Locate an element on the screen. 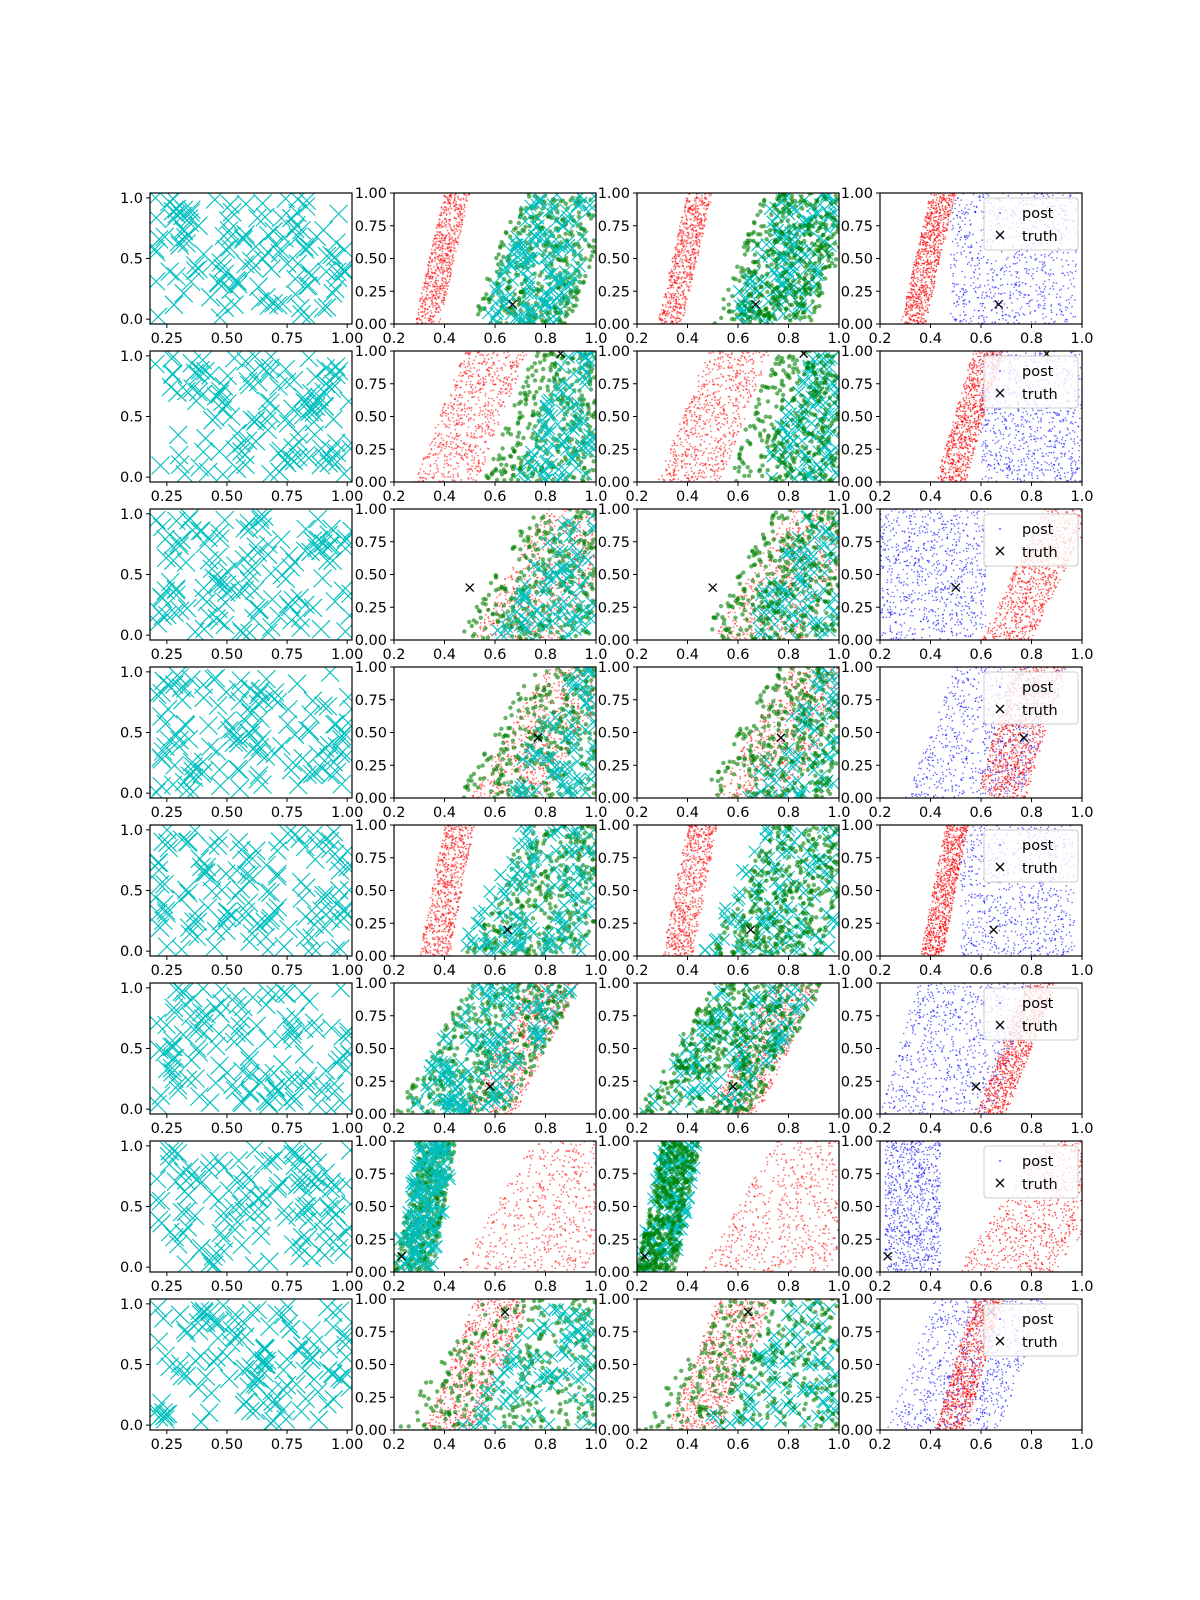 Image resolution: width=1200 pixels, height=1600 pixels. x-tick-label: 1.00 is located at coordinates (347, 497).